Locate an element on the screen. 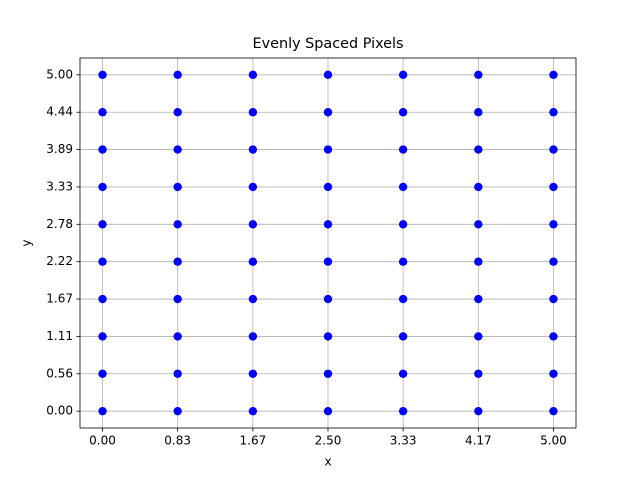 Image resolution: width=640 pixels, height=480 pixels. x-tick-label: 1.67 is located at coordinates (253, 441).